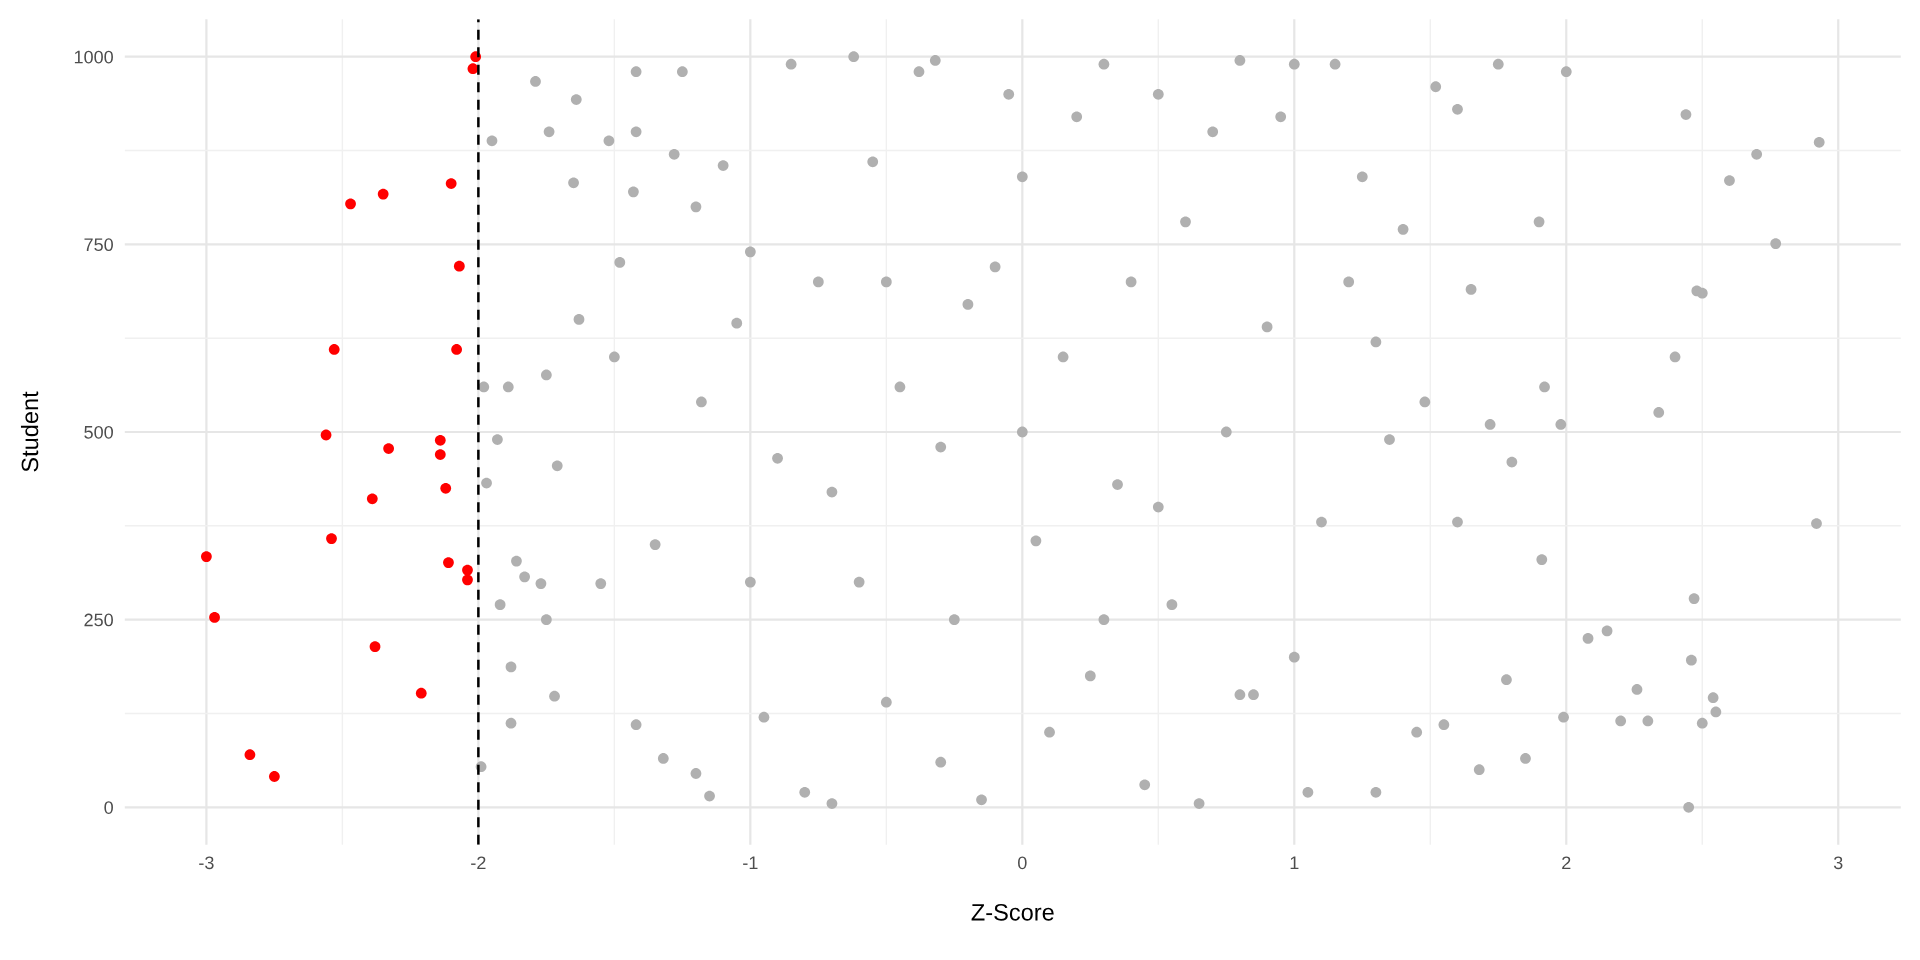 This screenshot has width=1920, height=960. What do you see at coordinates (1566, 862) in the screenshot?
I see `x-tick-label: 2` at bounding box center [1566, 862].